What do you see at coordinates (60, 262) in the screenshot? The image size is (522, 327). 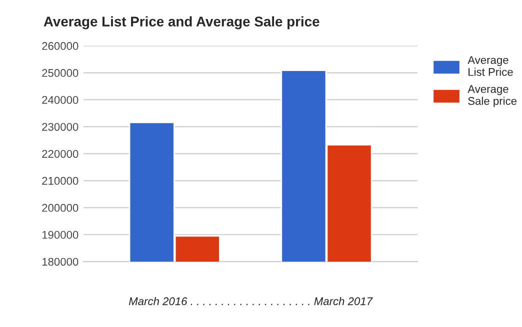 I see `y-tick-label: 180000` at bounding box center [60, 262].